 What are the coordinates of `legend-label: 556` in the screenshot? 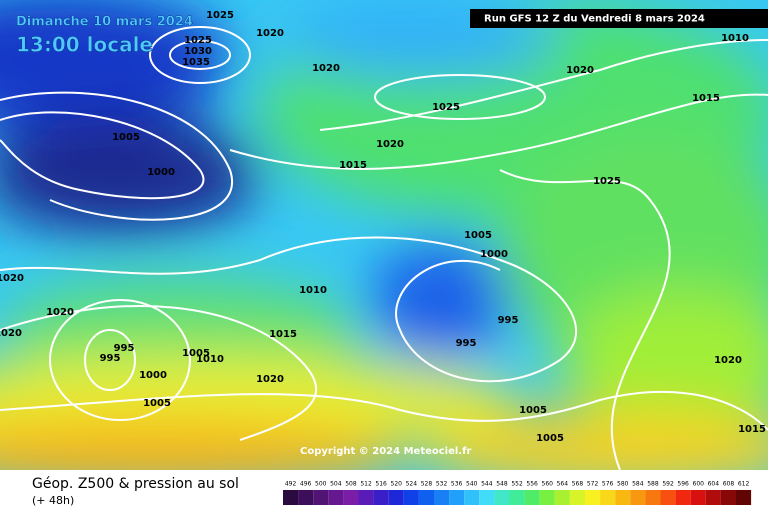 It's located at (532, 484).